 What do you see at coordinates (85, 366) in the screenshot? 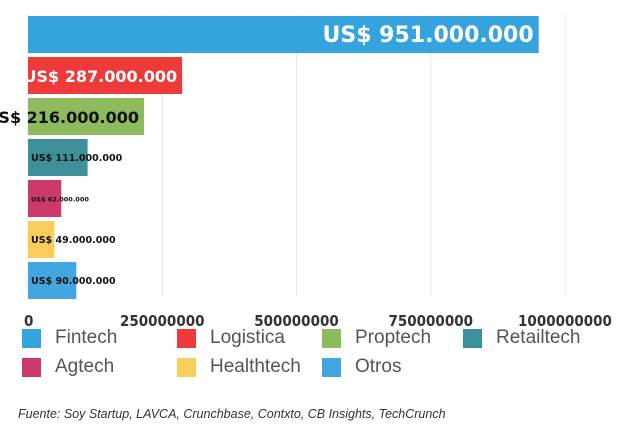
I see `legend-label: Agtech` at bounding box center [85, 366].